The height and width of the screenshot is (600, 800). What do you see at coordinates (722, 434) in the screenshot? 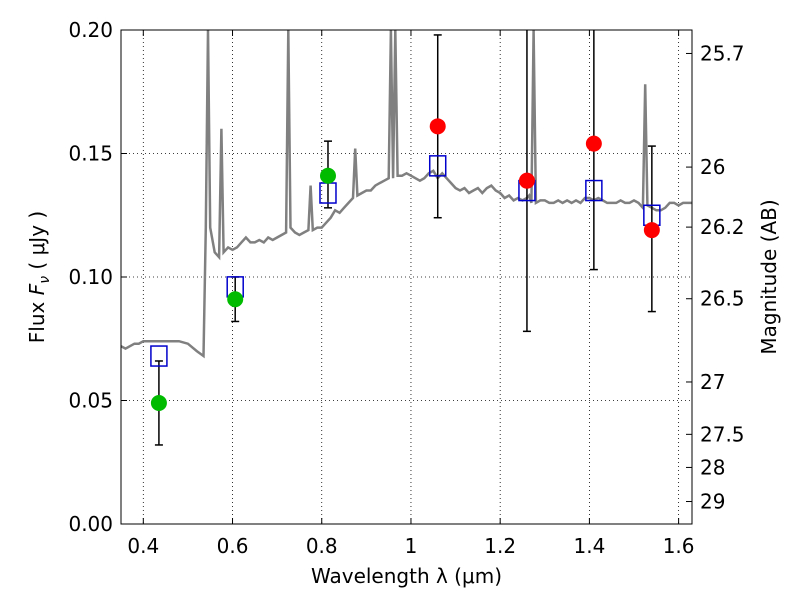
I see `y2-tick-label: 27.5` at bounding box center [722, 434].